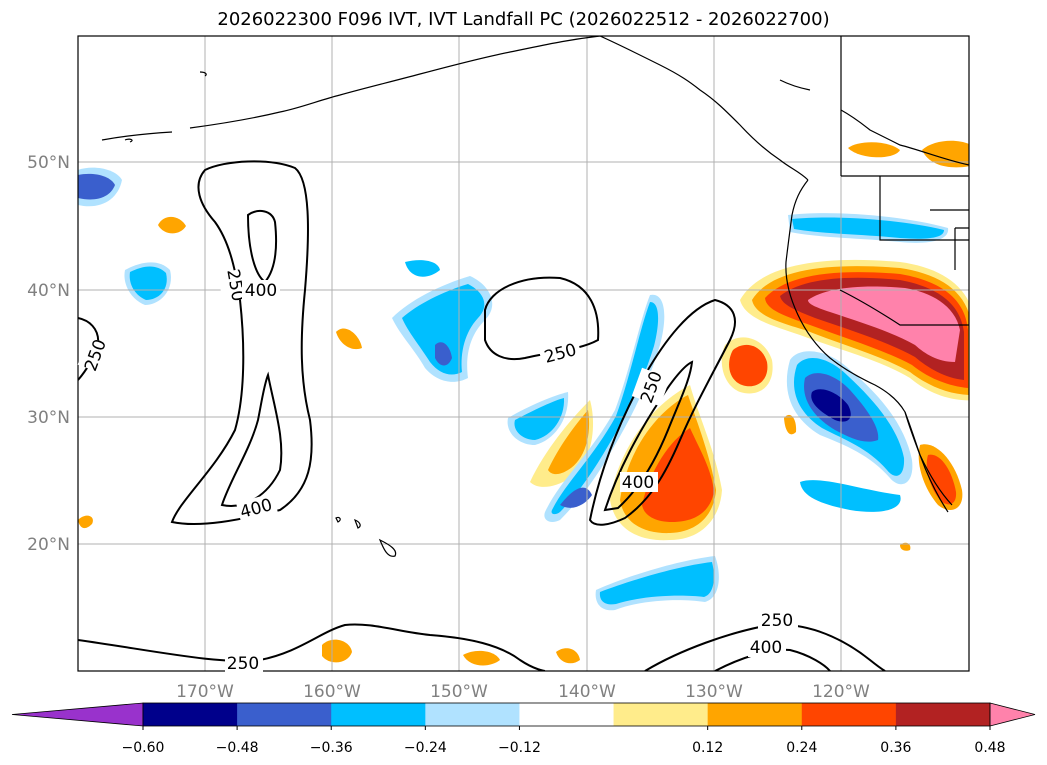 The image size is (1047, 765). What do you see at coordinates (48, 291) in the screenshot?
I see `lat-label: 40°N` at bounding box center [48, 291].